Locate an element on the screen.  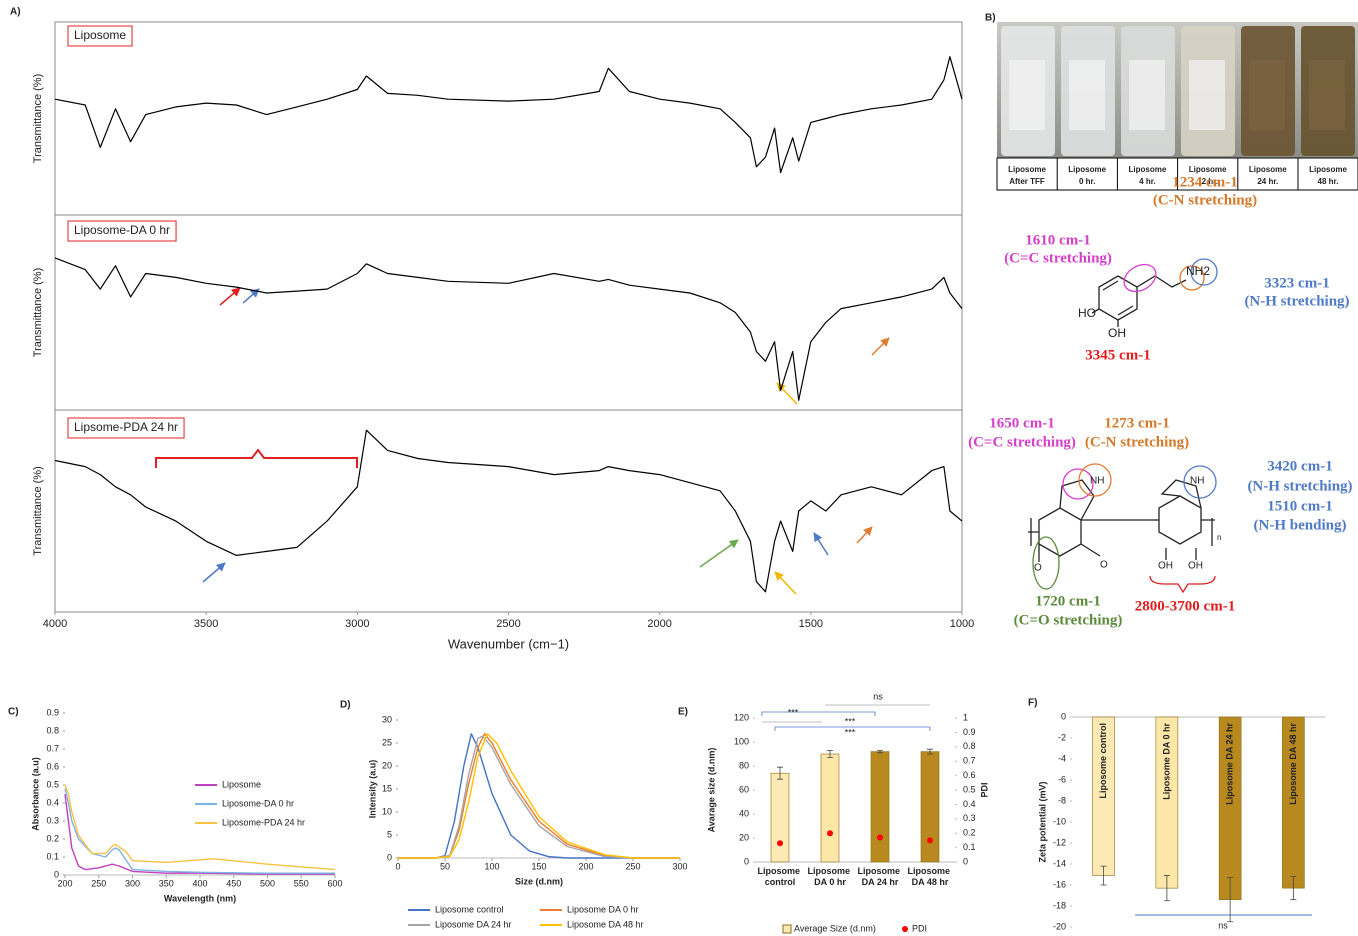
y2-tick-label: 0.3 is located at coordinates (969, 818).